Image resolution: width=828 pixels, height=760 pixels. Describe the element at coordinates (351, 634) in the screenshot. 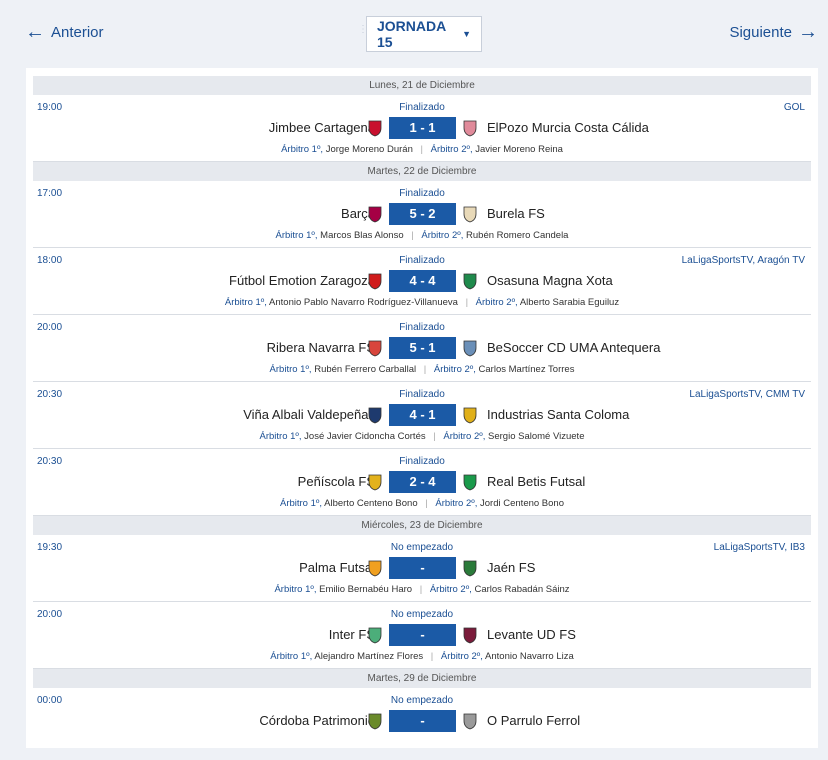

I see `home-team-name: Inter FS` at that location.